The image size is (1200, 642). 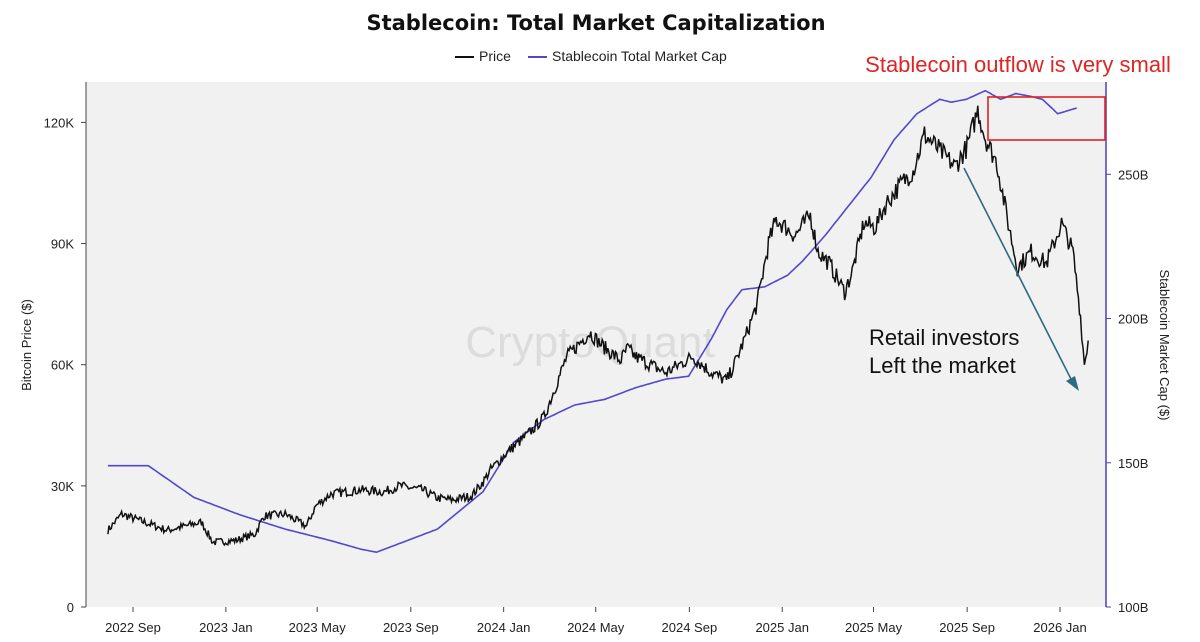 What do you see at coordinates (1060, 627) in the screenshot?
I see `x-tick-label: 2026 Jan` at bounding box center [1060, 627].